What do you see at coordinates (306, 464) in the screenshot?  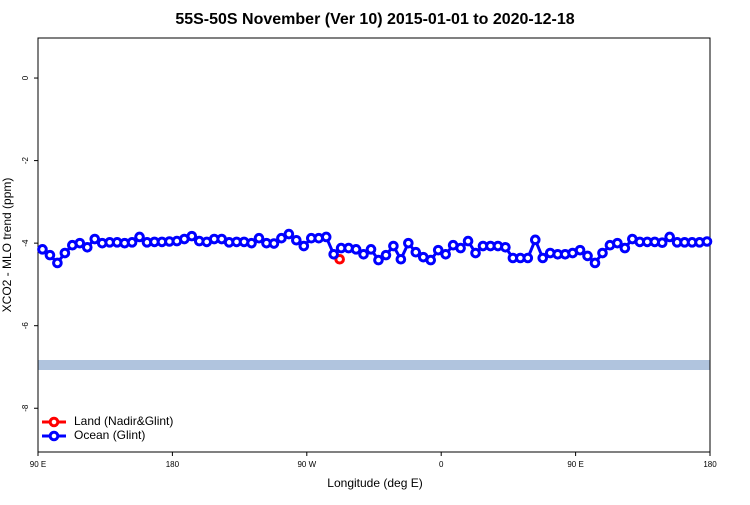 I see `x-tick-label: 90 W` at bounding box center [306, 464].